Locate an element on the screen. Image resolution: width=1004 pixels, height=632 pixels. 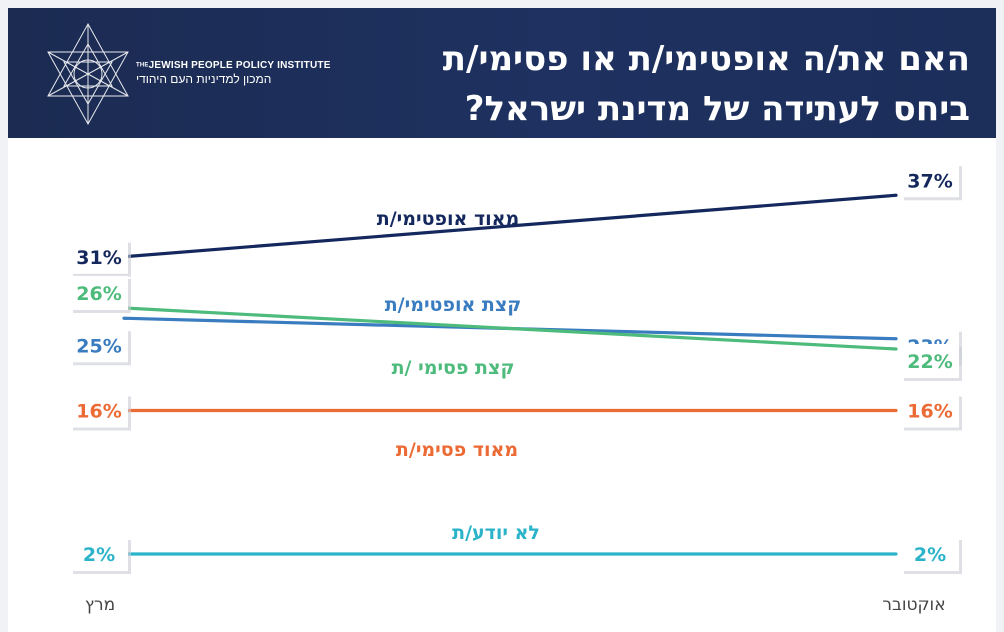
data-label-march-3-box is located at coordinates (99, 410).